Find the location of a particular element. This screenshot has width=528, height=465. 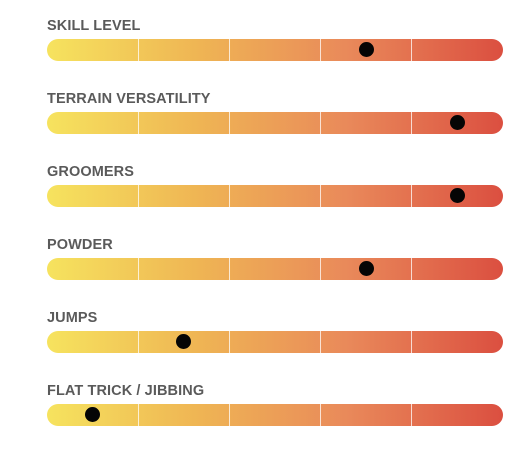

rating-powder: POWDER is located at coordinates (275, 263).